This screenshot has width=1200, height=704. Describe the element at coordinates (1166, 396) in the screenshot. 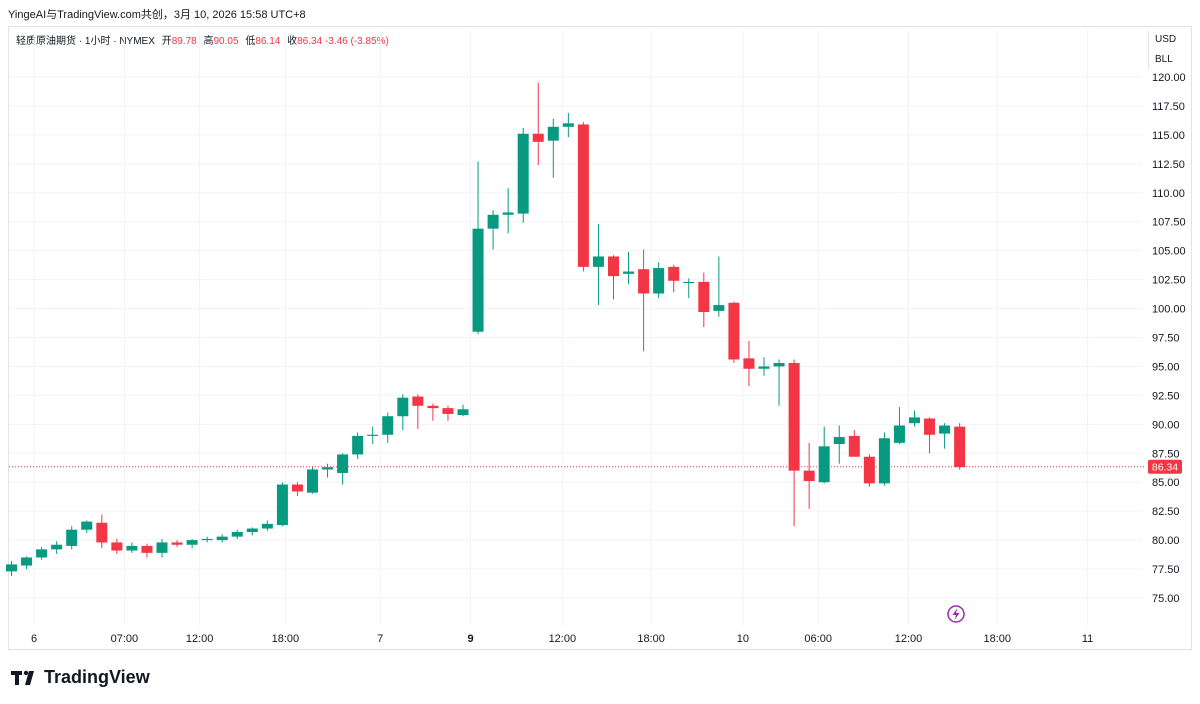

I see `y-tick-label: 92.50` at that location.